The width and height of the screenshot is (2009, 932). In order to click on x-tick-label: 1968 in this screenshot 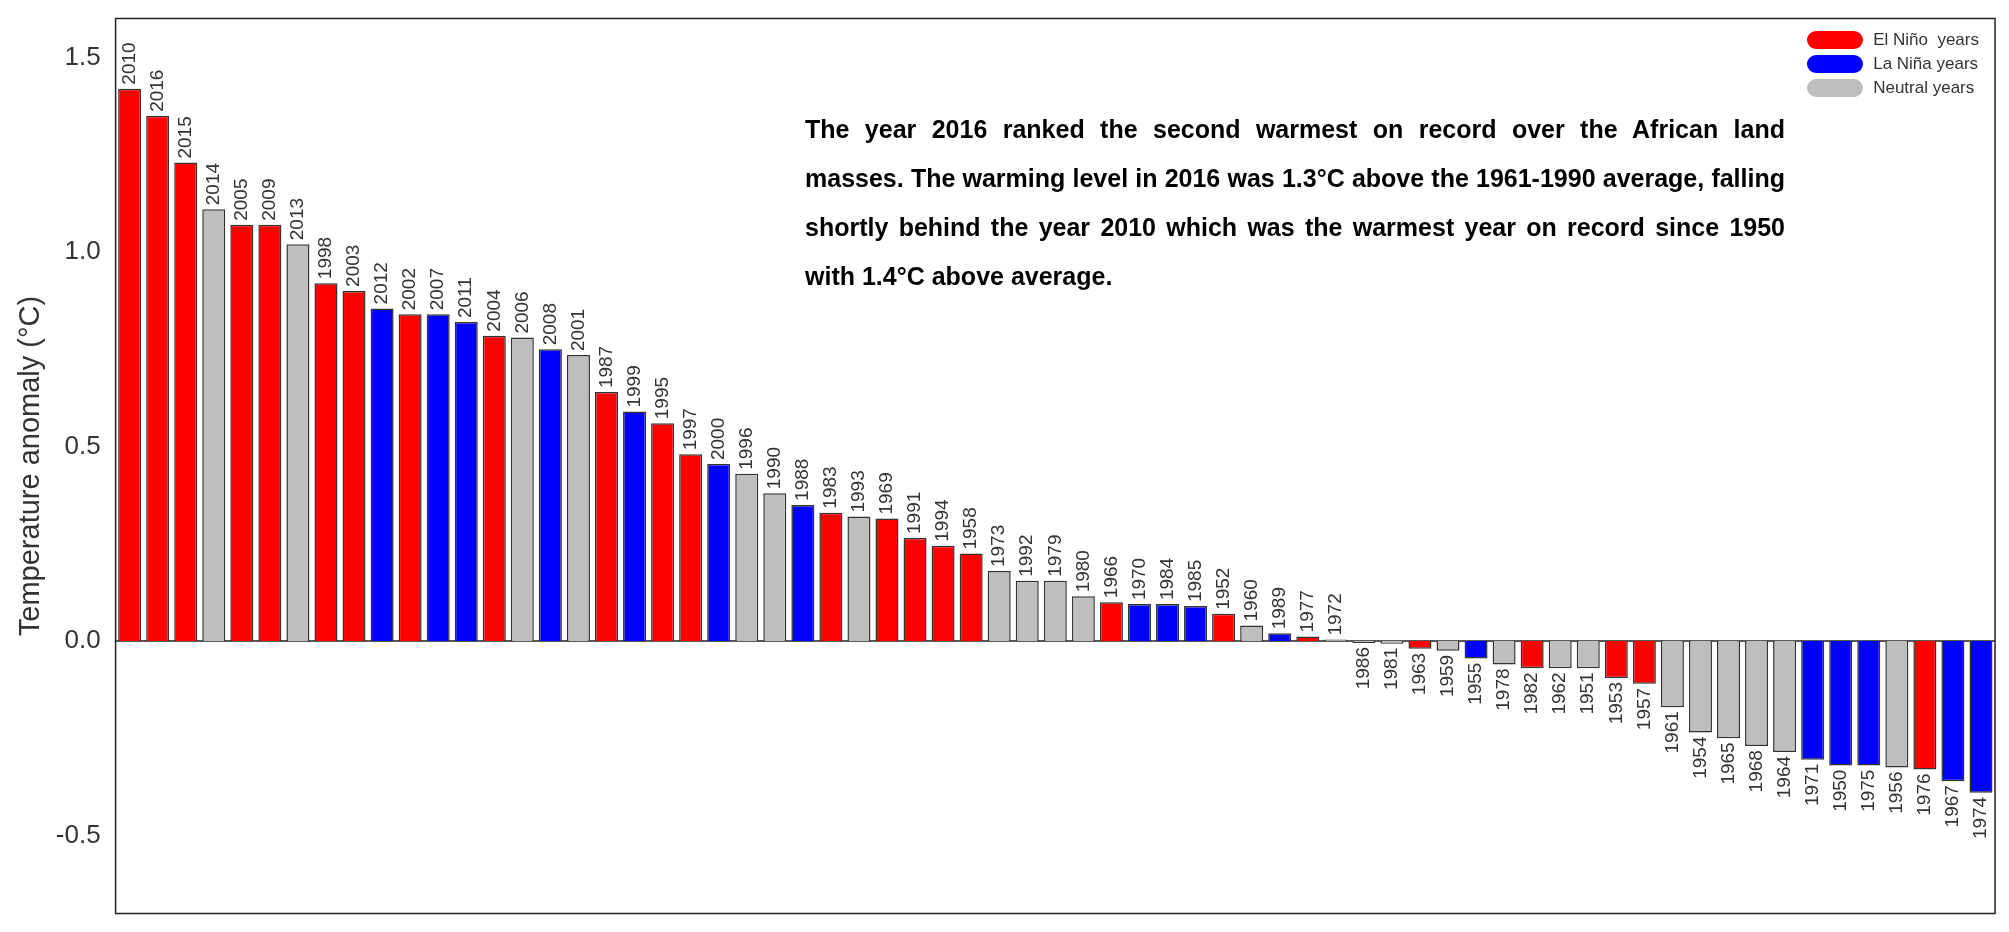, I will do `click(1755, 771)`.